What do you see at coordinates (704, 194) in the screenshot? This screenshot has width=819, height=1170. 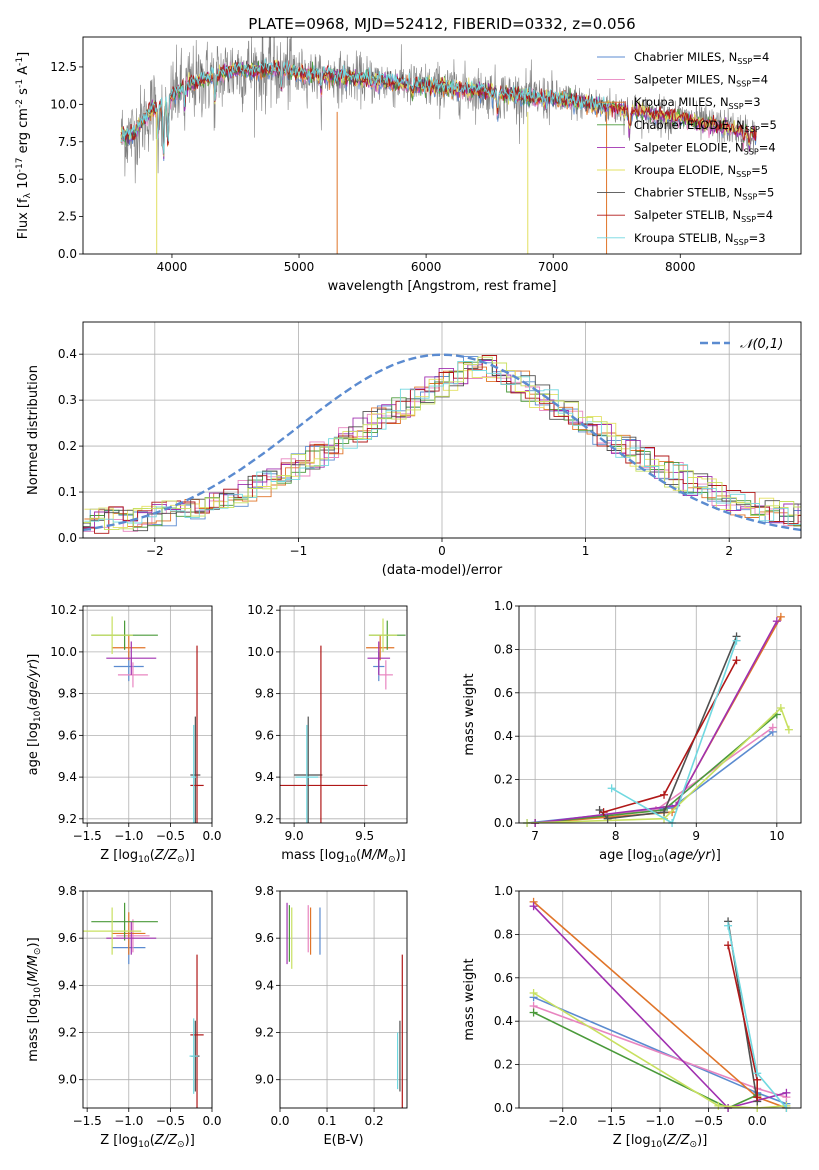 I see `legend-label-7: Chabrier STELIB, NSSP​=5` at bounding box center [704, 194].